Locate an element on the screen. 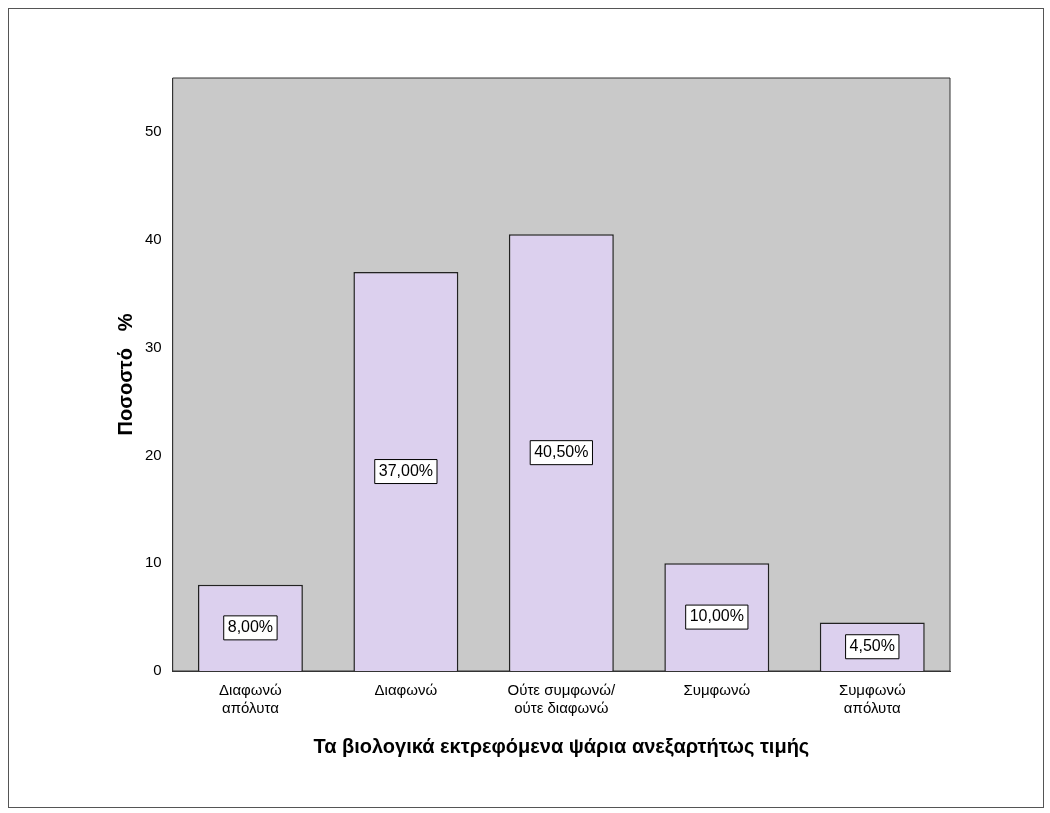 This screenshot has width=1050, height=813. data-label: 37,00% is located at coordinates (406, 470).